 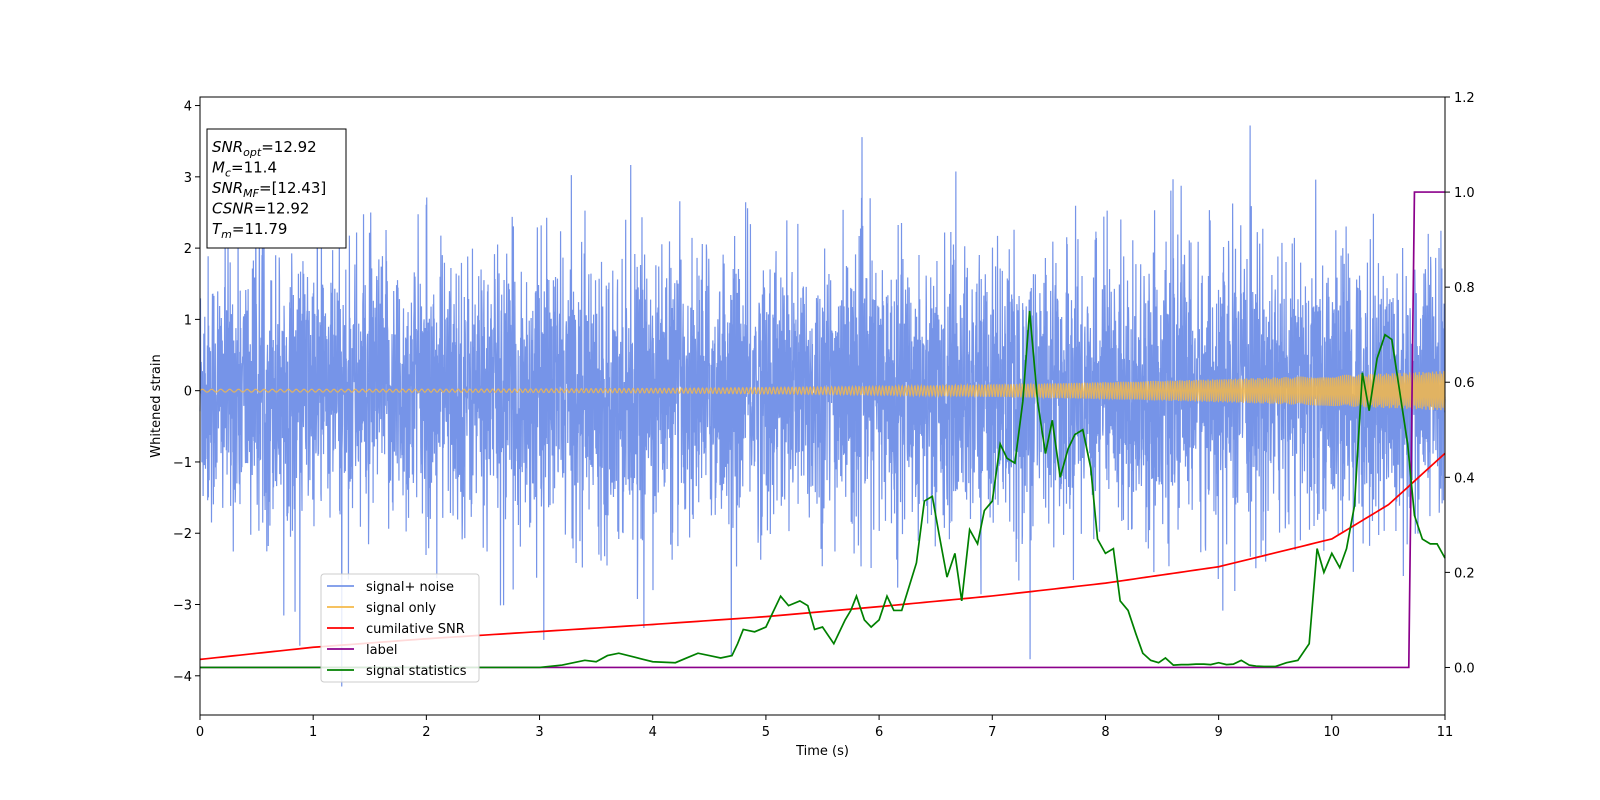 I want to click on info-line: Mc=11.4, so click(x=244, y=169).